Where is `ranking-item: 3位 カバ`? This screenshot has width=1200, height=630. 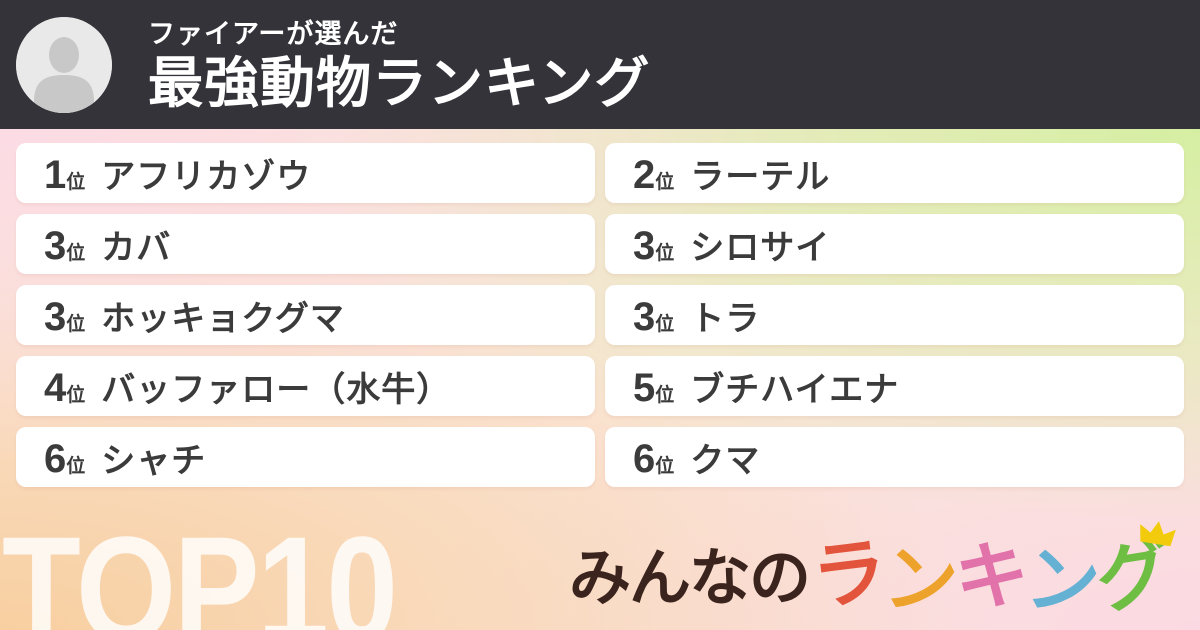
ranking-item: 3位 カバ is located at coordinates (305, 244).